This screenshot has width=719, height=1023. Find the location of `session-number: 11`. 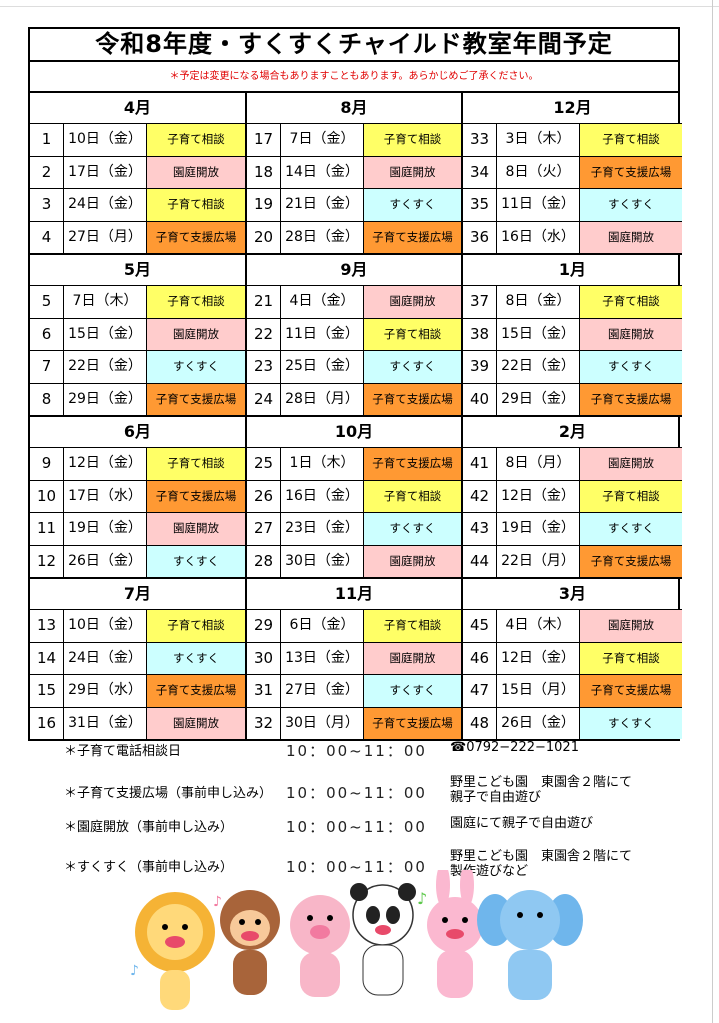

session-number: 11 is located at coordinates (47, 529).